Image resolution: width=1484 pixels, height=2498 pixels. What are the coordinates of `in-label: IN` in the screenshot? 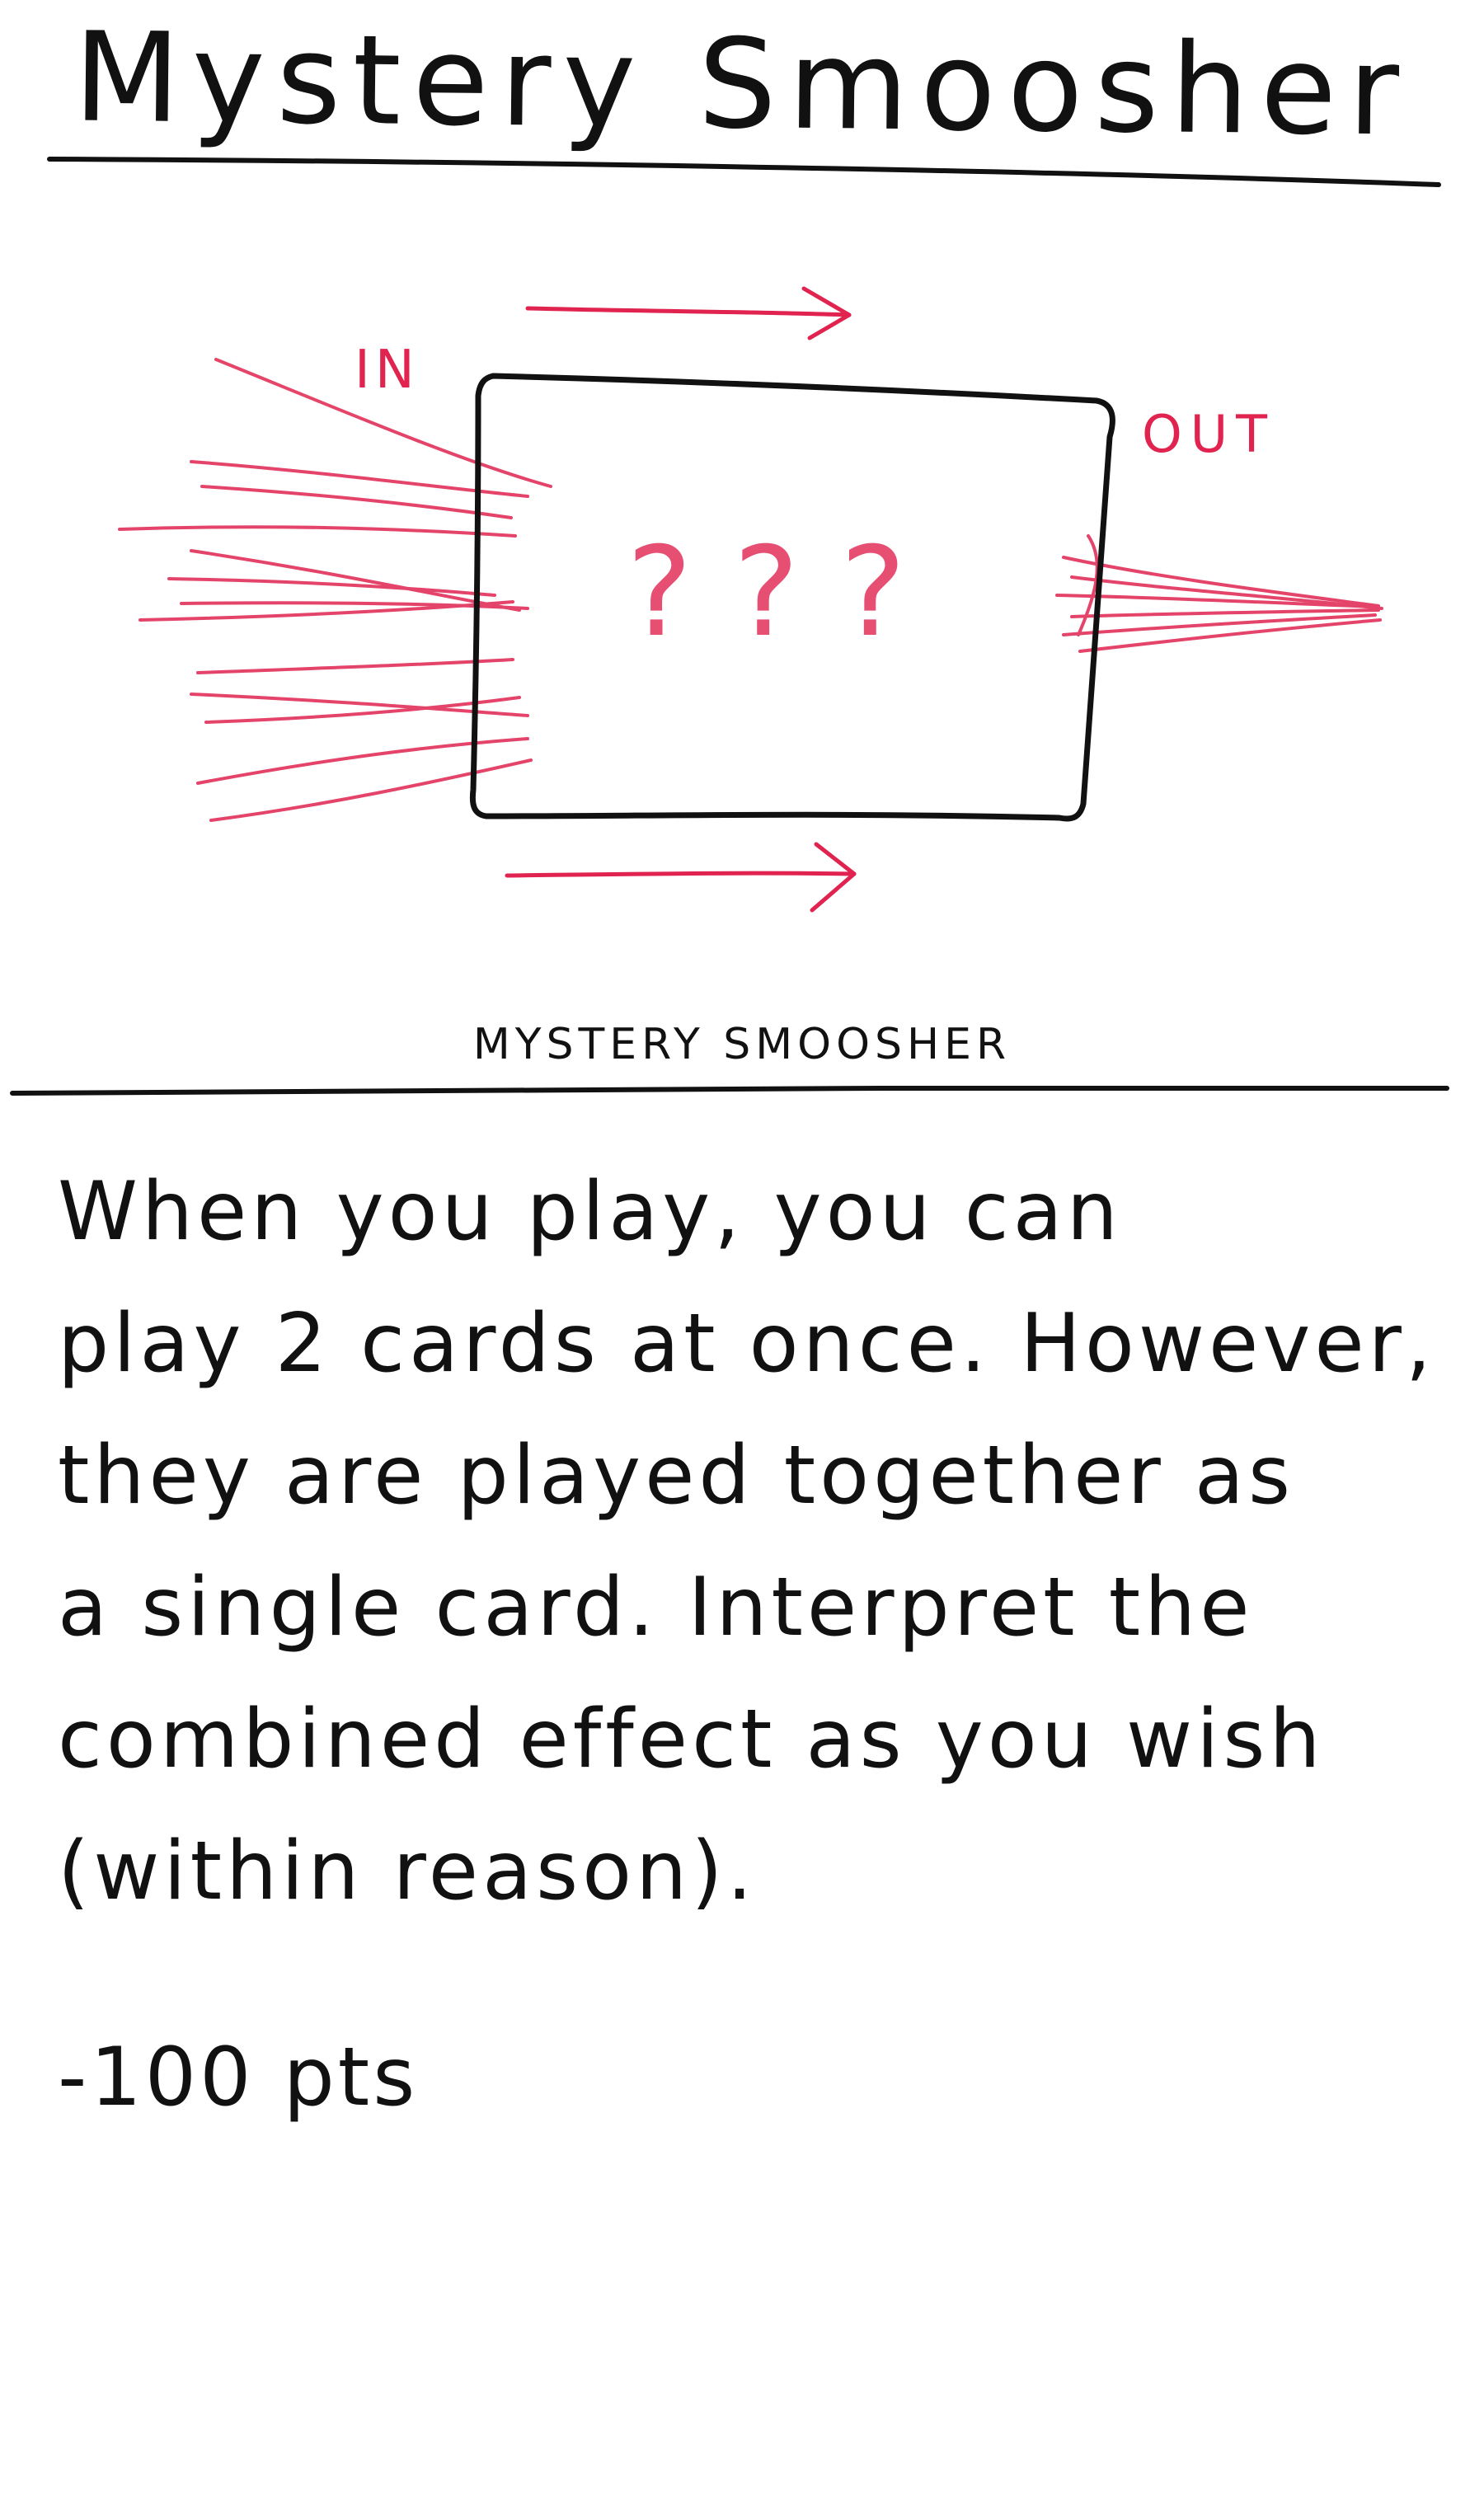 It's located at (387, 371).